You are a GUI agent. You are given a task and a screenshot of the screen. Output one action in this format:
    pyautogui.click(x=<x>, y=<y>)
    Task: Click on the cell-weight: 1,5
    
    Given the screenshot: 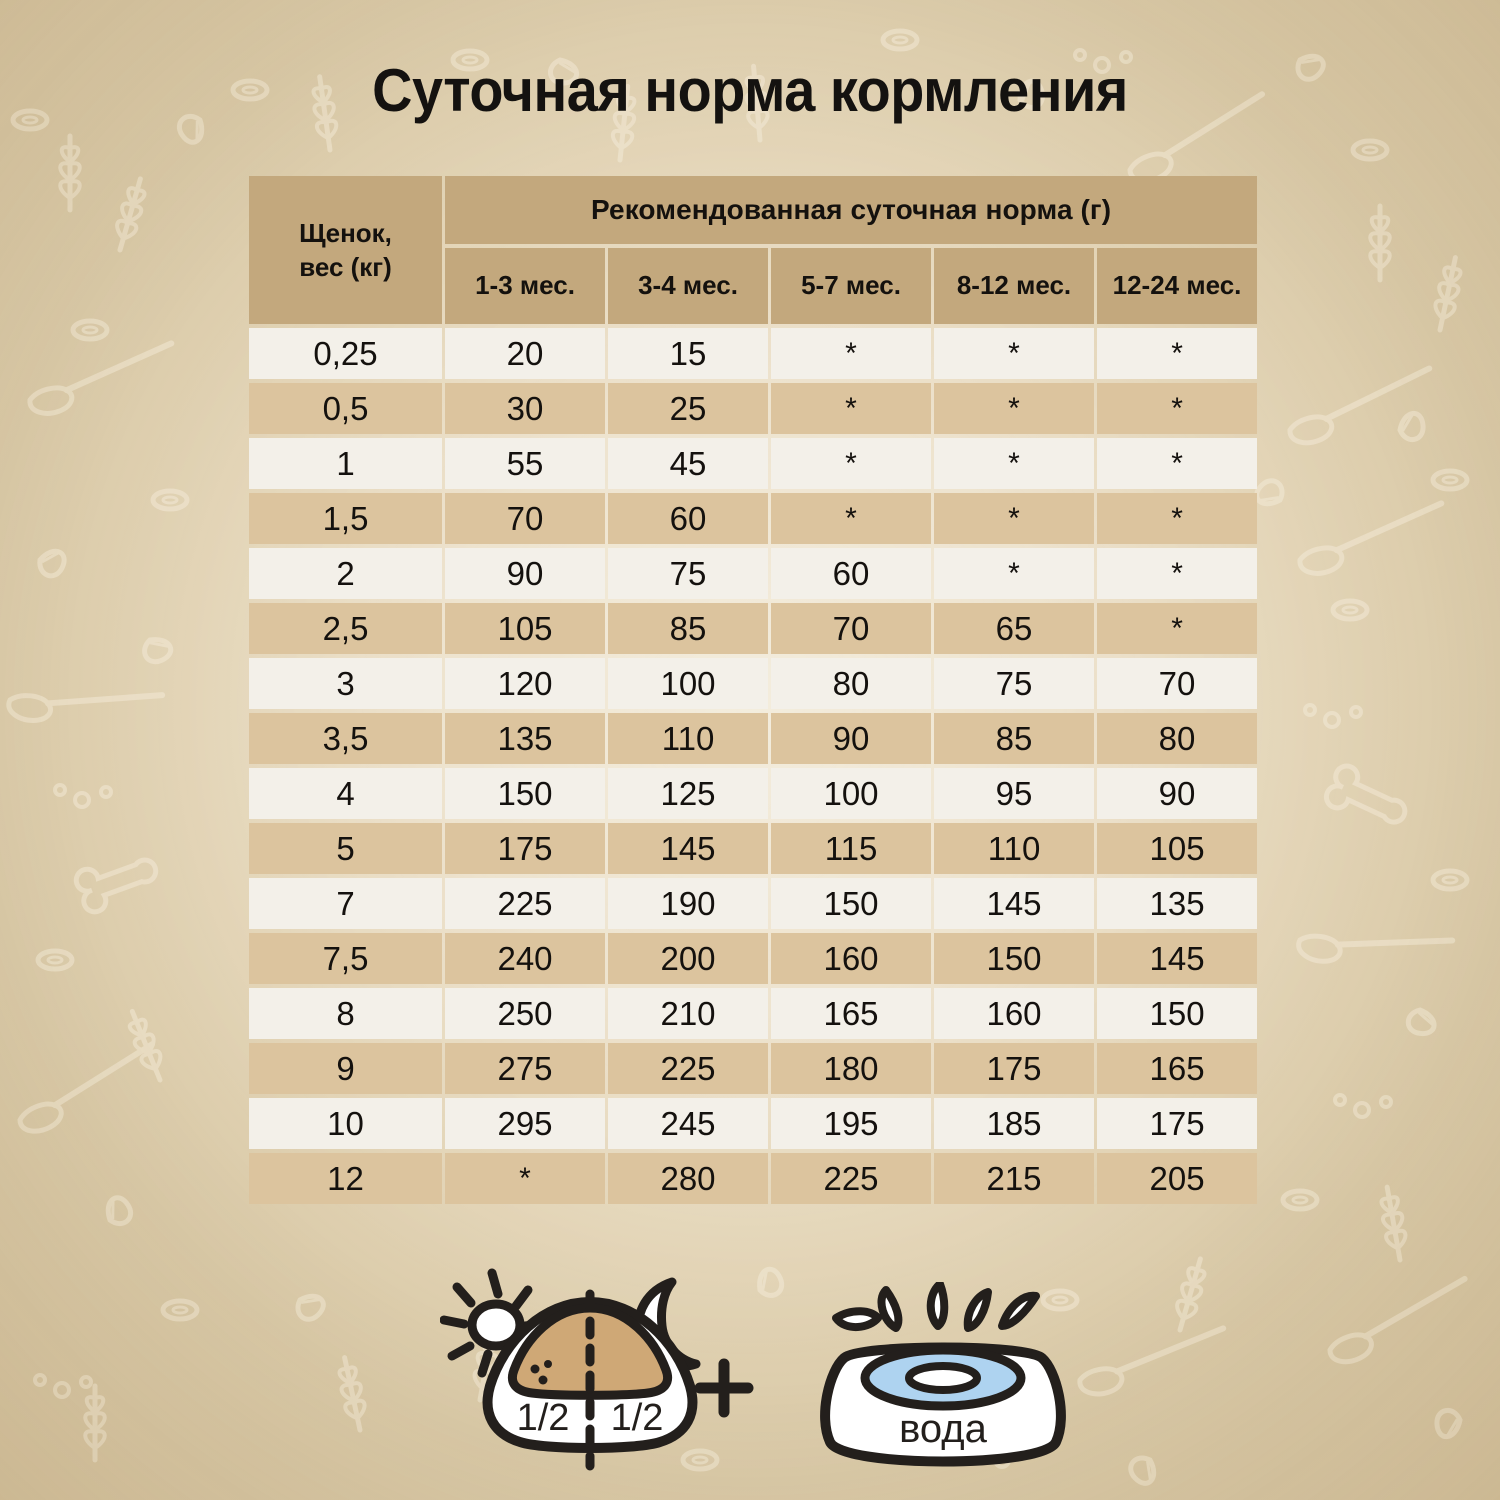 What is the action you would take?
    pyautogui.click(x=345, y=518)
    